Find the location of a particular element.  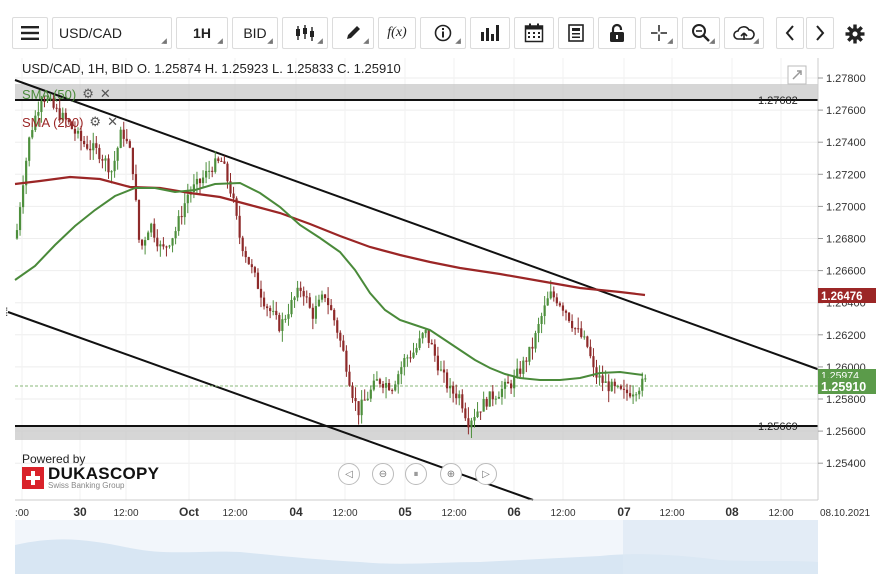

nav-back-button: ◁ is located at coordinates (349, 474).